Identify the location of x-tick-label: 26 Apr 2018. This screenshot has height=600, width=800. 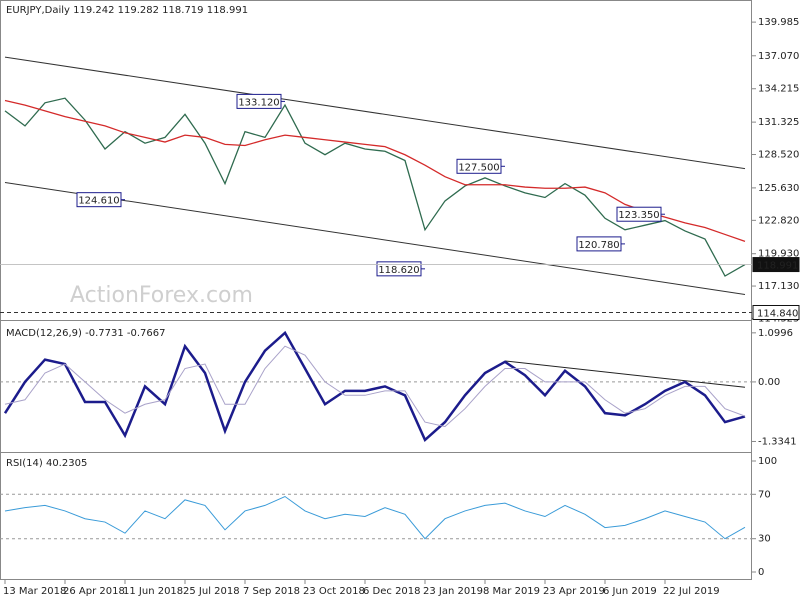
(94, 591).